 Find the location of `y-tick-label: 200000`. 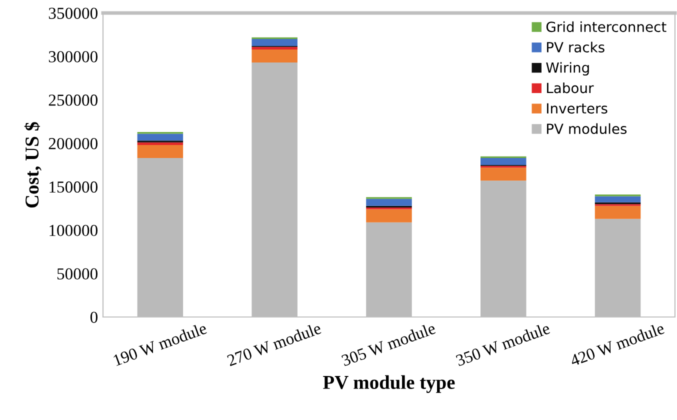

y-tick-label: 200000 is located at coordinates (73, 144).